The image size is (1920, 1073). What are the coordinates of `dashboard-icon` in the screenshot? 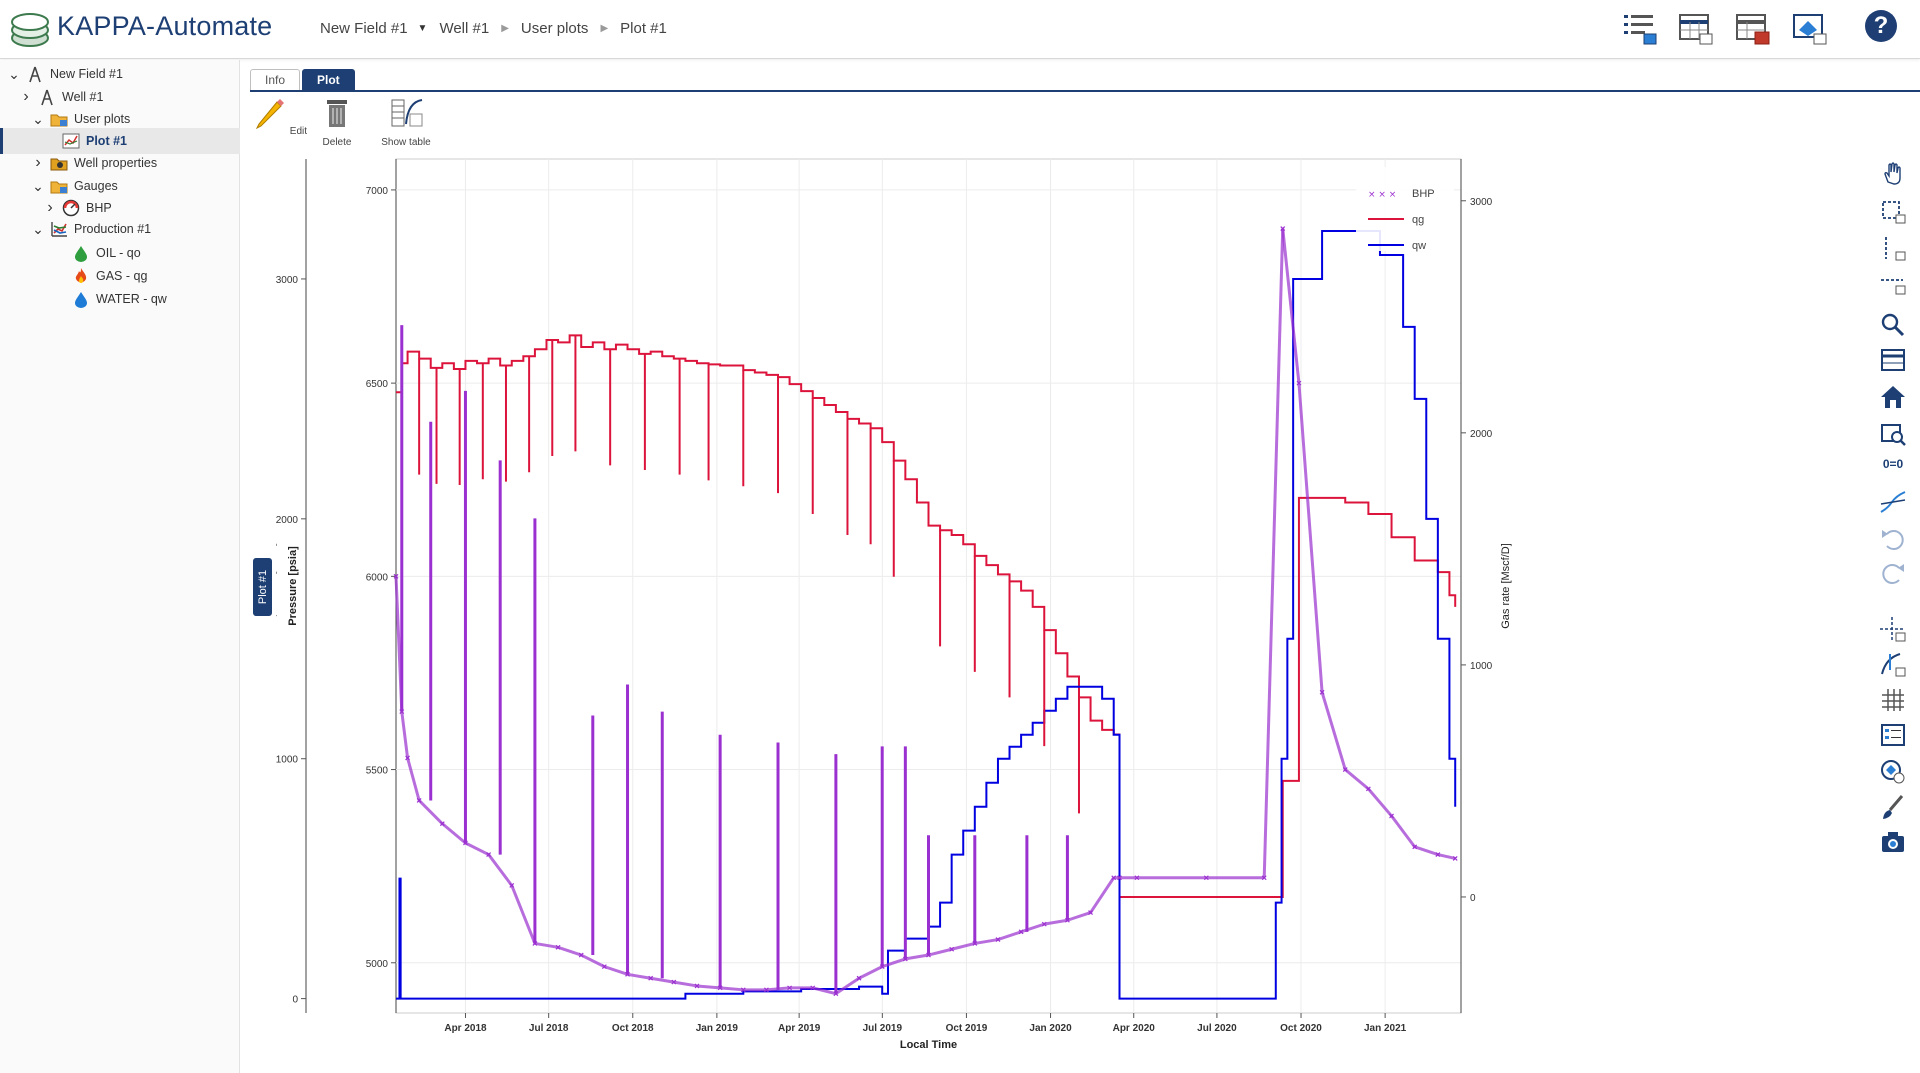 It's located at (1810, 29).